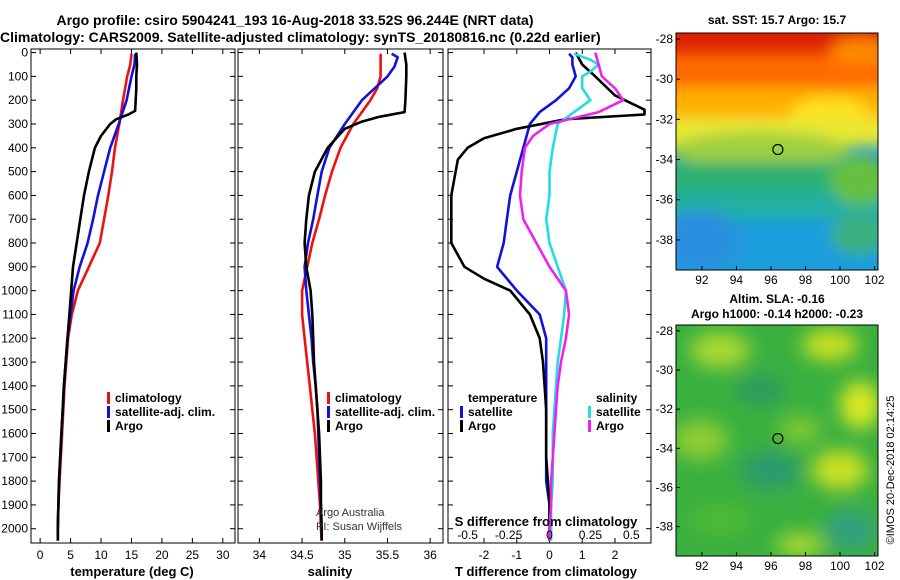  Describe the element at coordinates (345, 555) in the screenshot. I see `x-tick-label: 35` at that location.